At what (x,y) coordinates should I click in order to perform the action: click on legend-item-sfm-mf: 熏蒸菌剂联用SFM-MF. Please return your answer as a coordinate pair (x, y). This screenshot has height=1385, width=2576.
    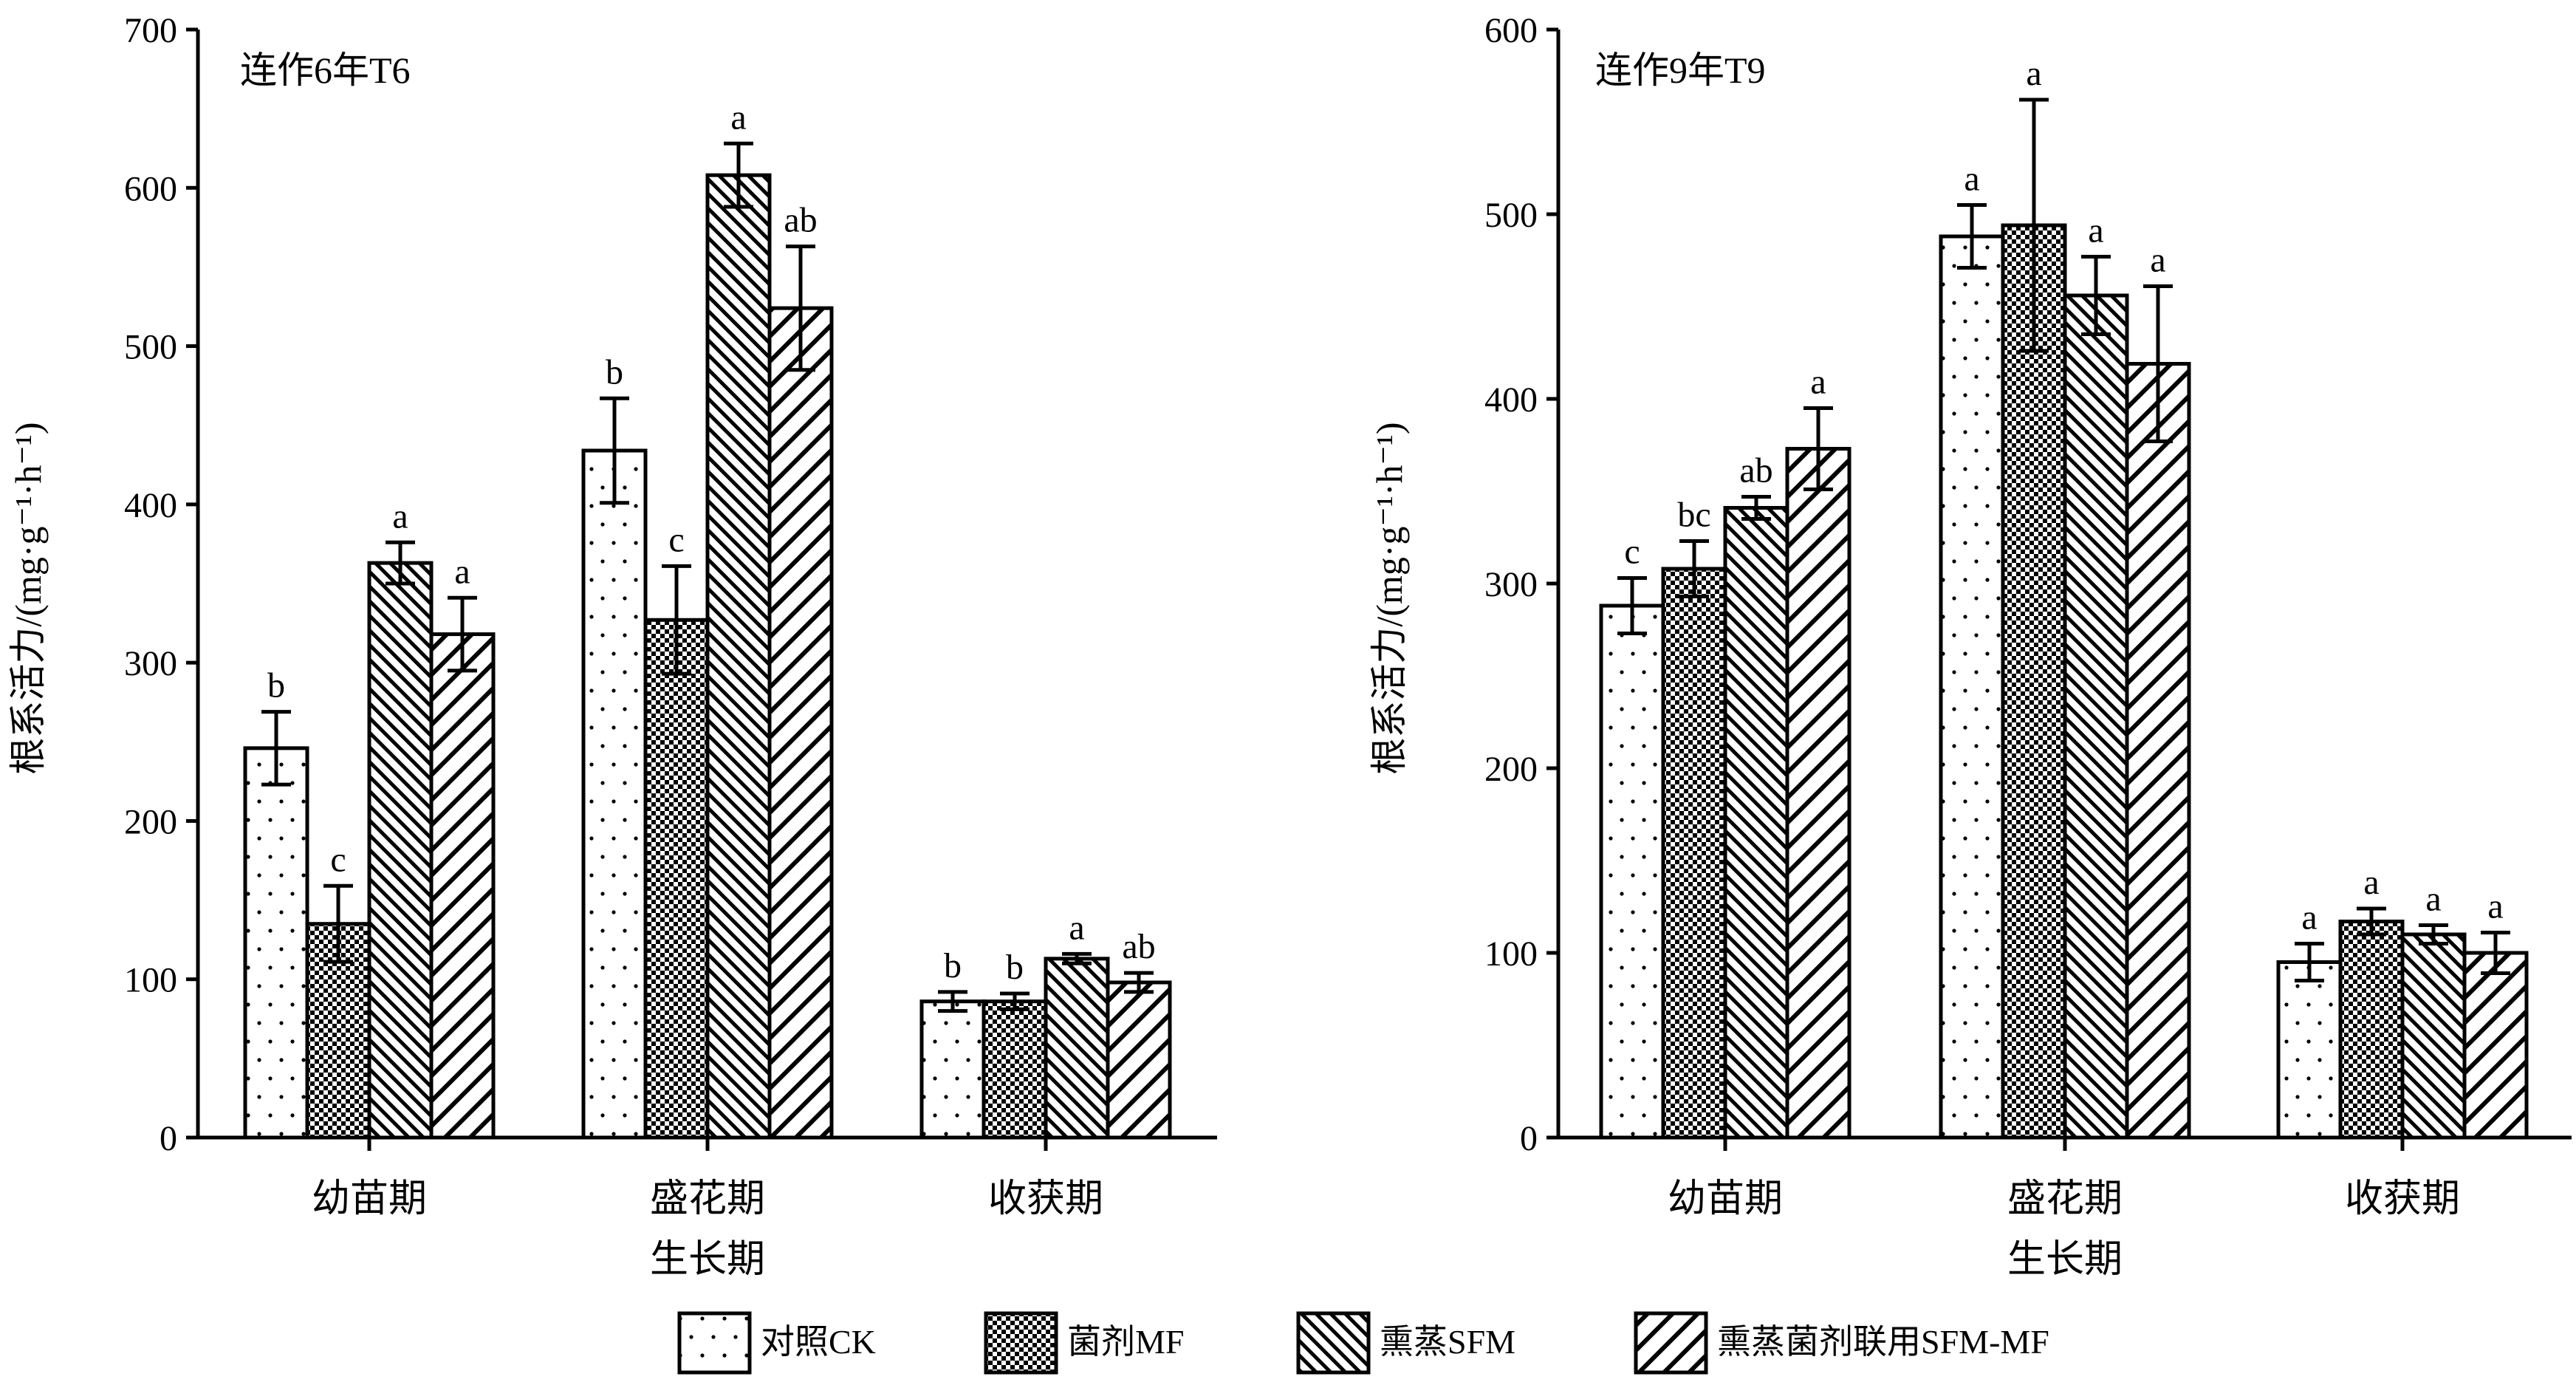
    Looking at the image, I should click on (1841, 1343).